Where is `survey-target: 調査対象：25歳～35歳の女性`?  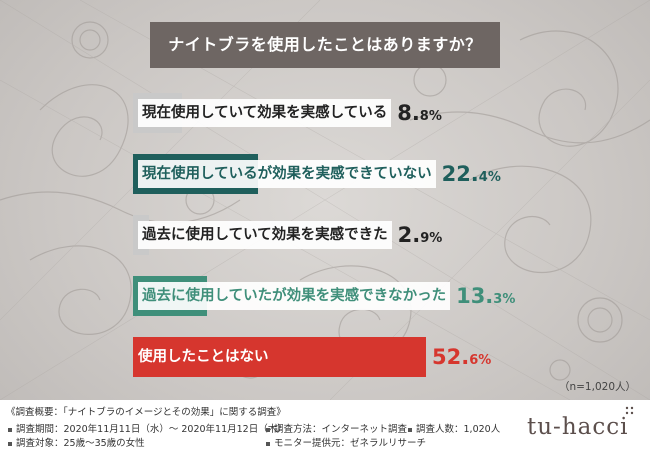 survey-target: 調査対象：25歳～35歳の女性 is located at coordinates (76, 442).